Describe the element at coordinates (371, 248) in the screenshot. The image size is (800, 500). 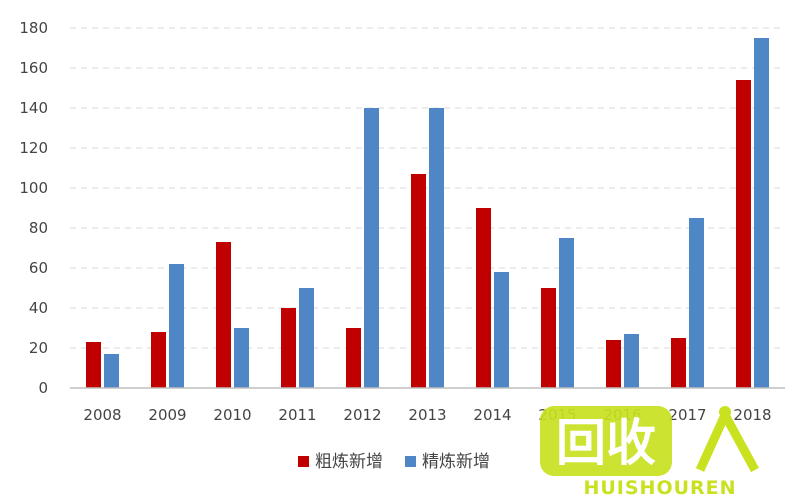
I see `bar-refined-2012` at that location.